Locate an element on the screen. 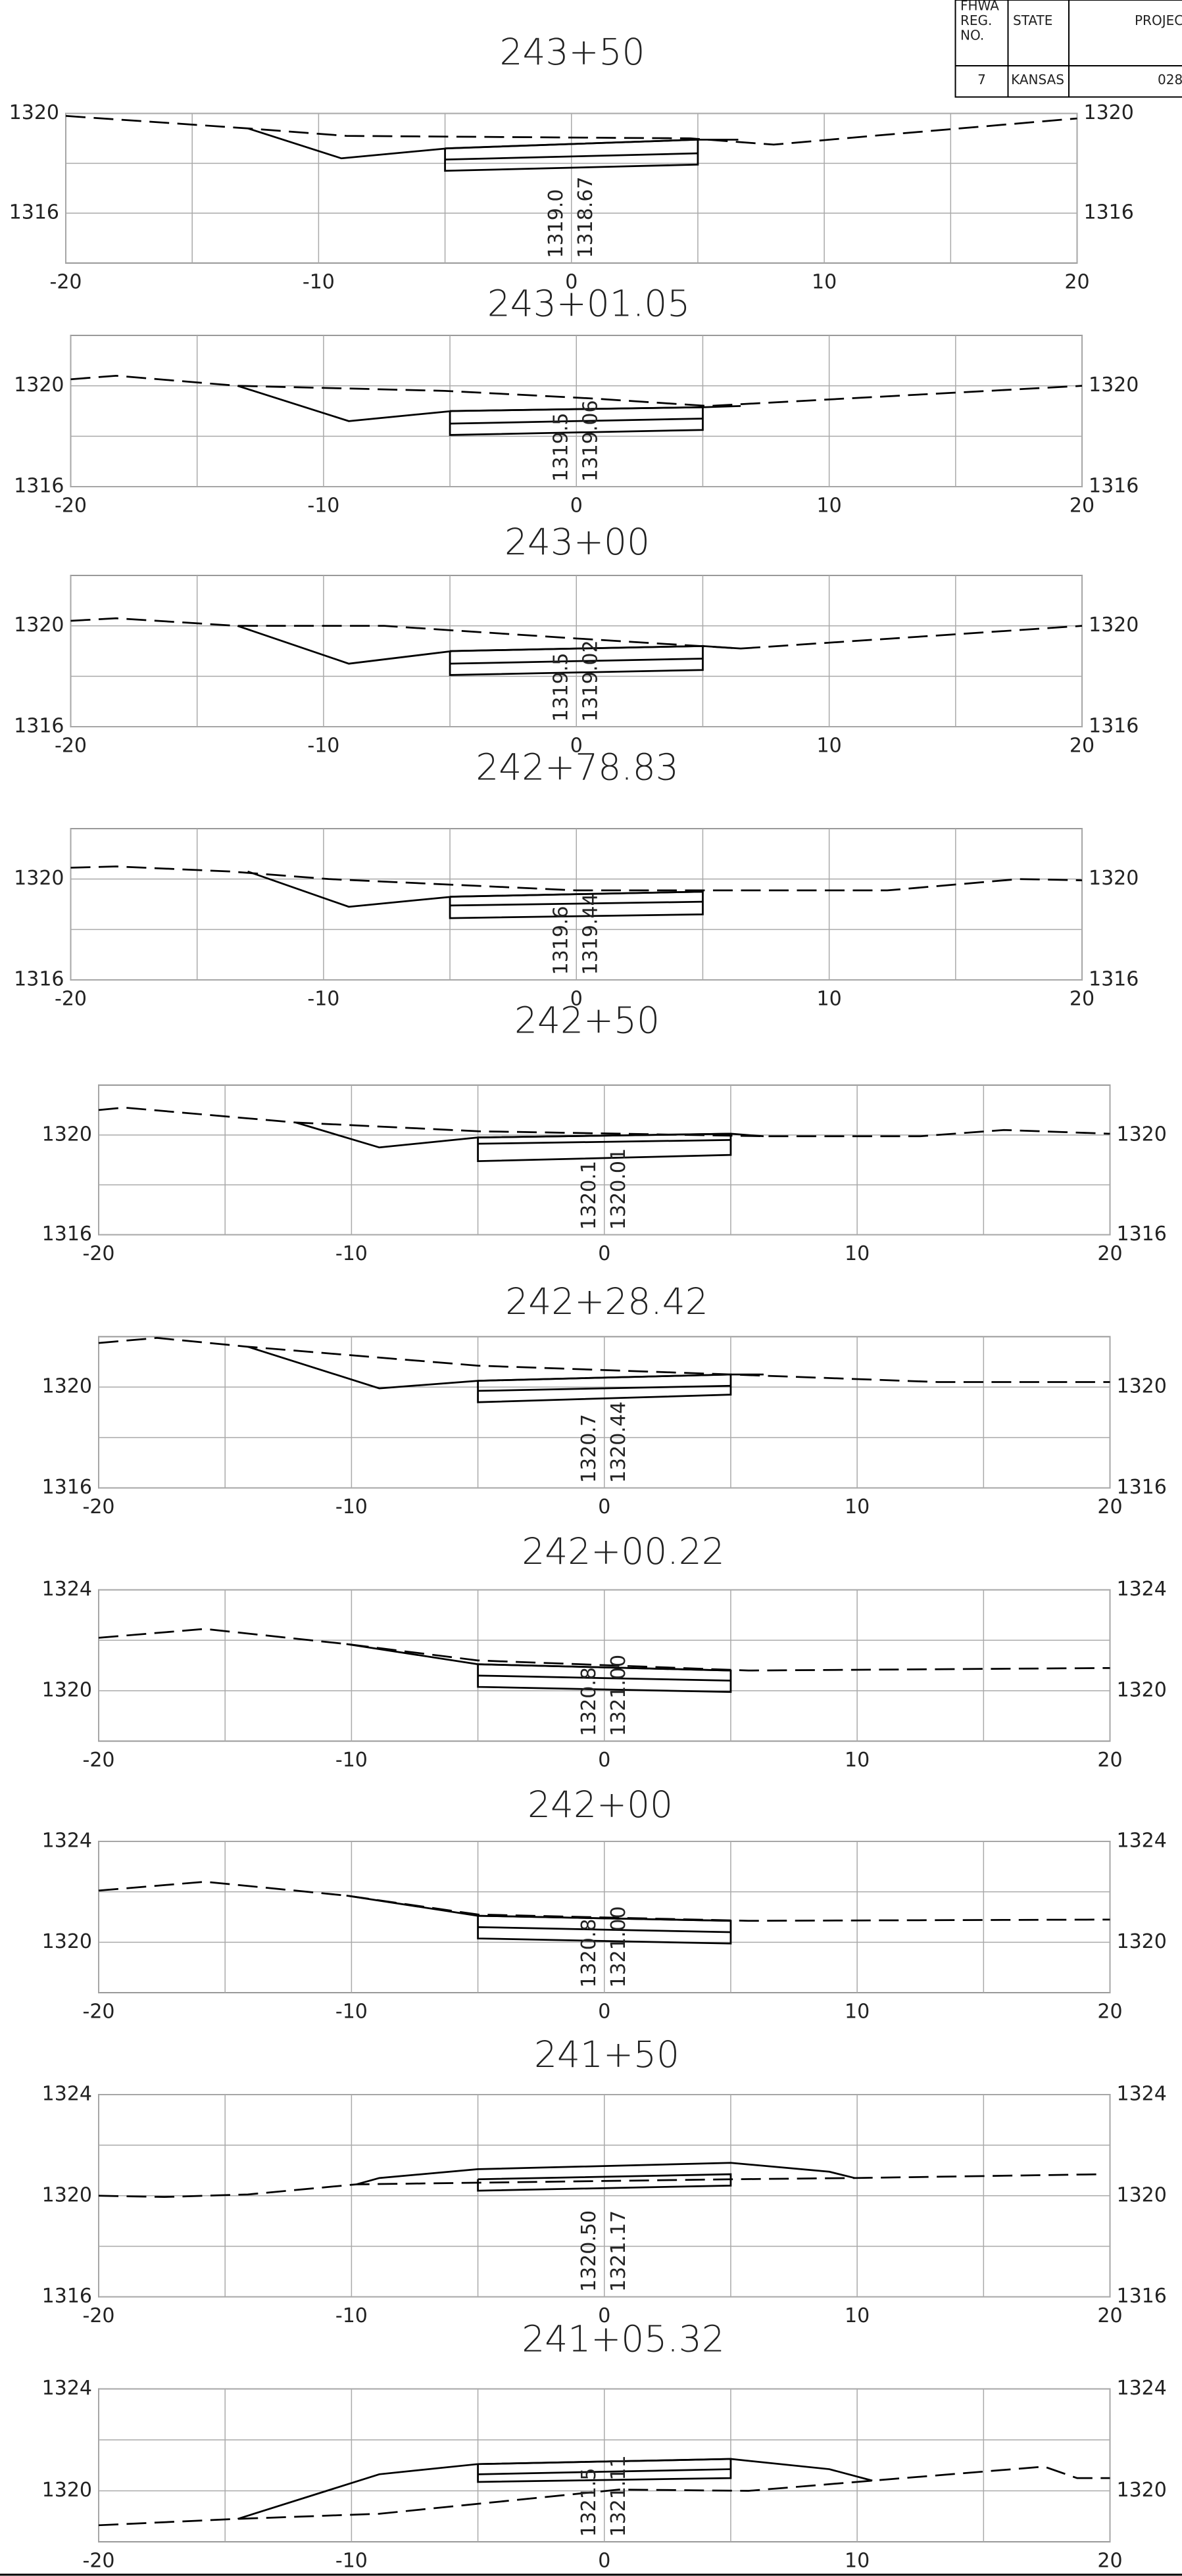 The height and width of the screenshot is (2576, 1182). elevation-annotation: 1320.7 is located at coordinates (589, 1448).